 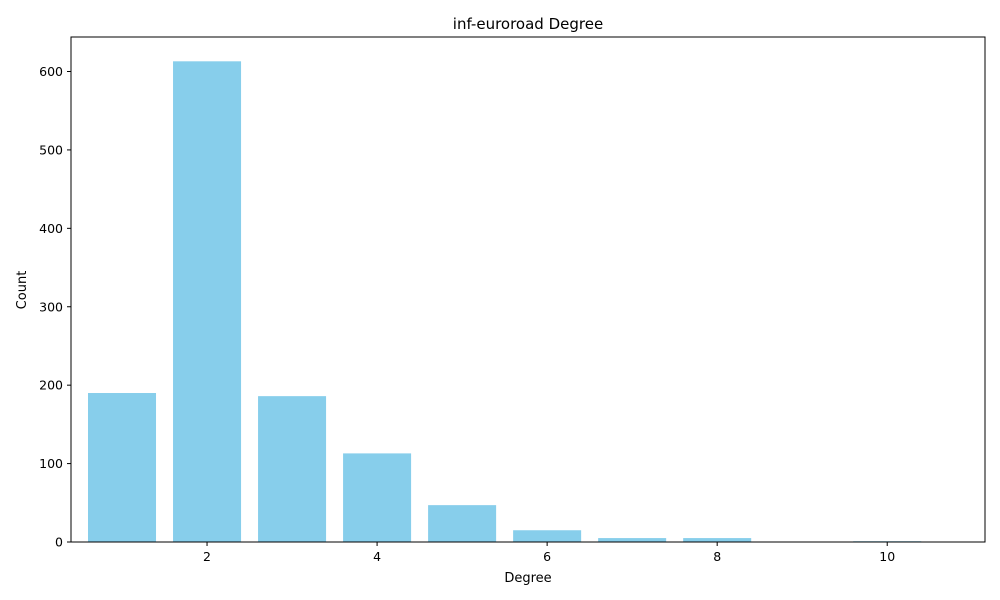 What do you see at coordinates (51, 306) in the screenshot?
I see `y-tick-label: 300` at bounding box center [51, 306].